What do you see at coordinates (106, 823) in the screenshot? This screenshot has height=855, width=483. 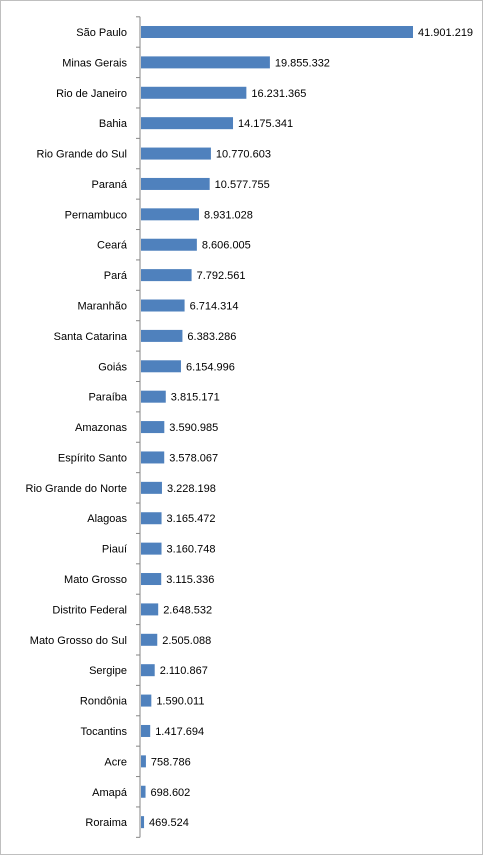 I see `category-label: Roraima` at bounding box center [106, 823].